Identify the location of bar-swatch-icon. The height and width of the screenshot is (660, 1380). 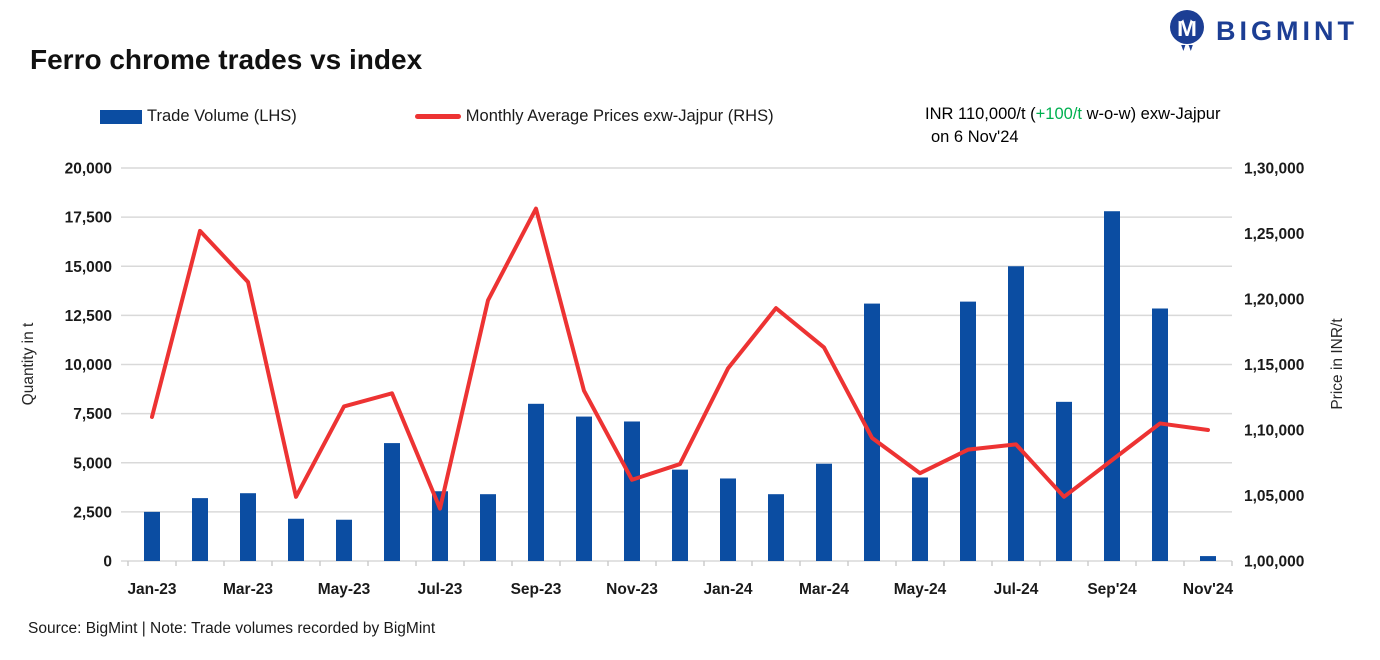
(121, 116).